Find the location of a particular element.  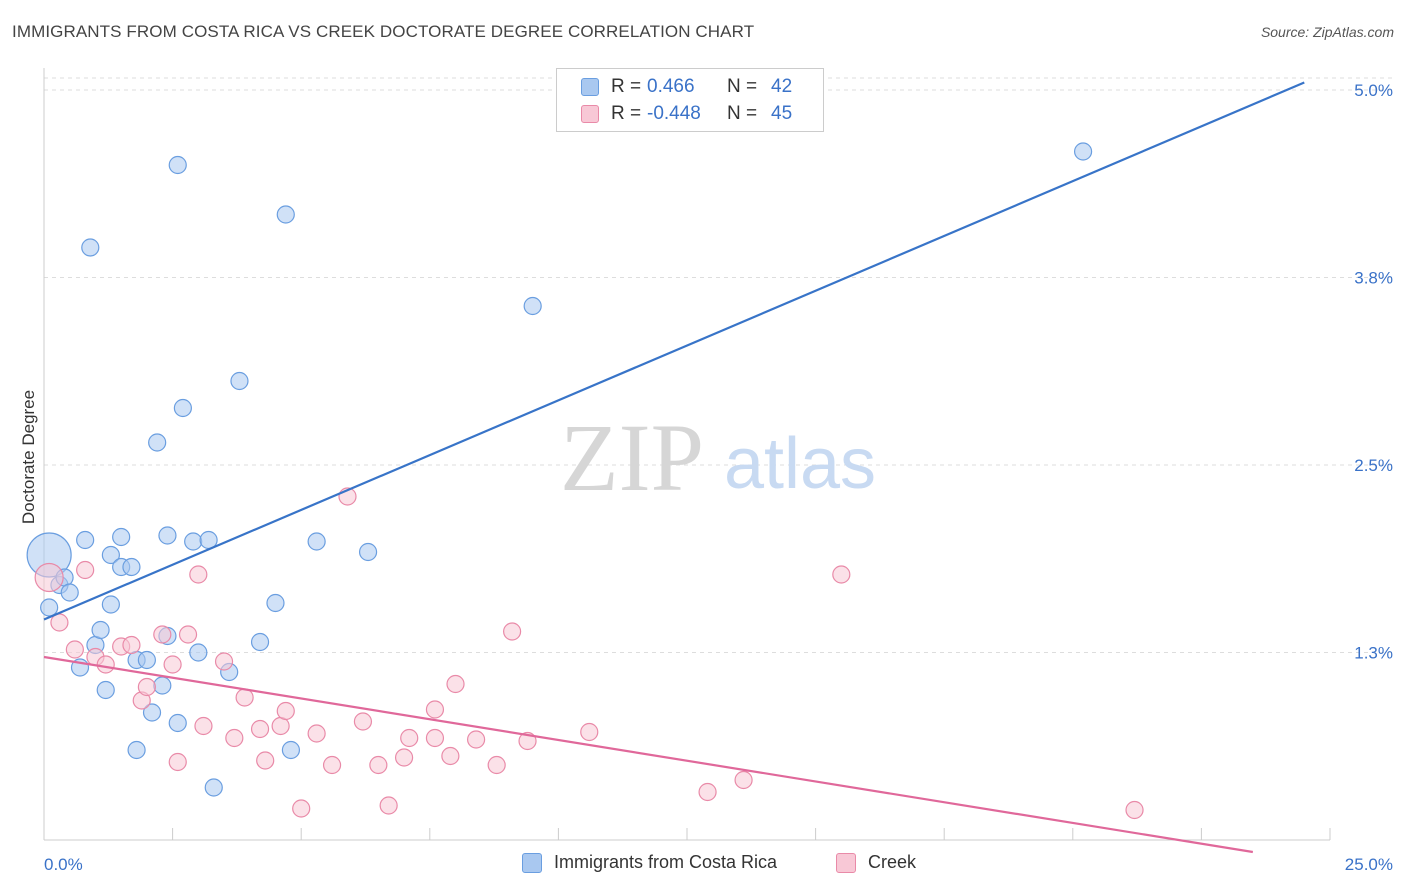

legend-r-value: -0.448 is located at coordinates (674, 113).